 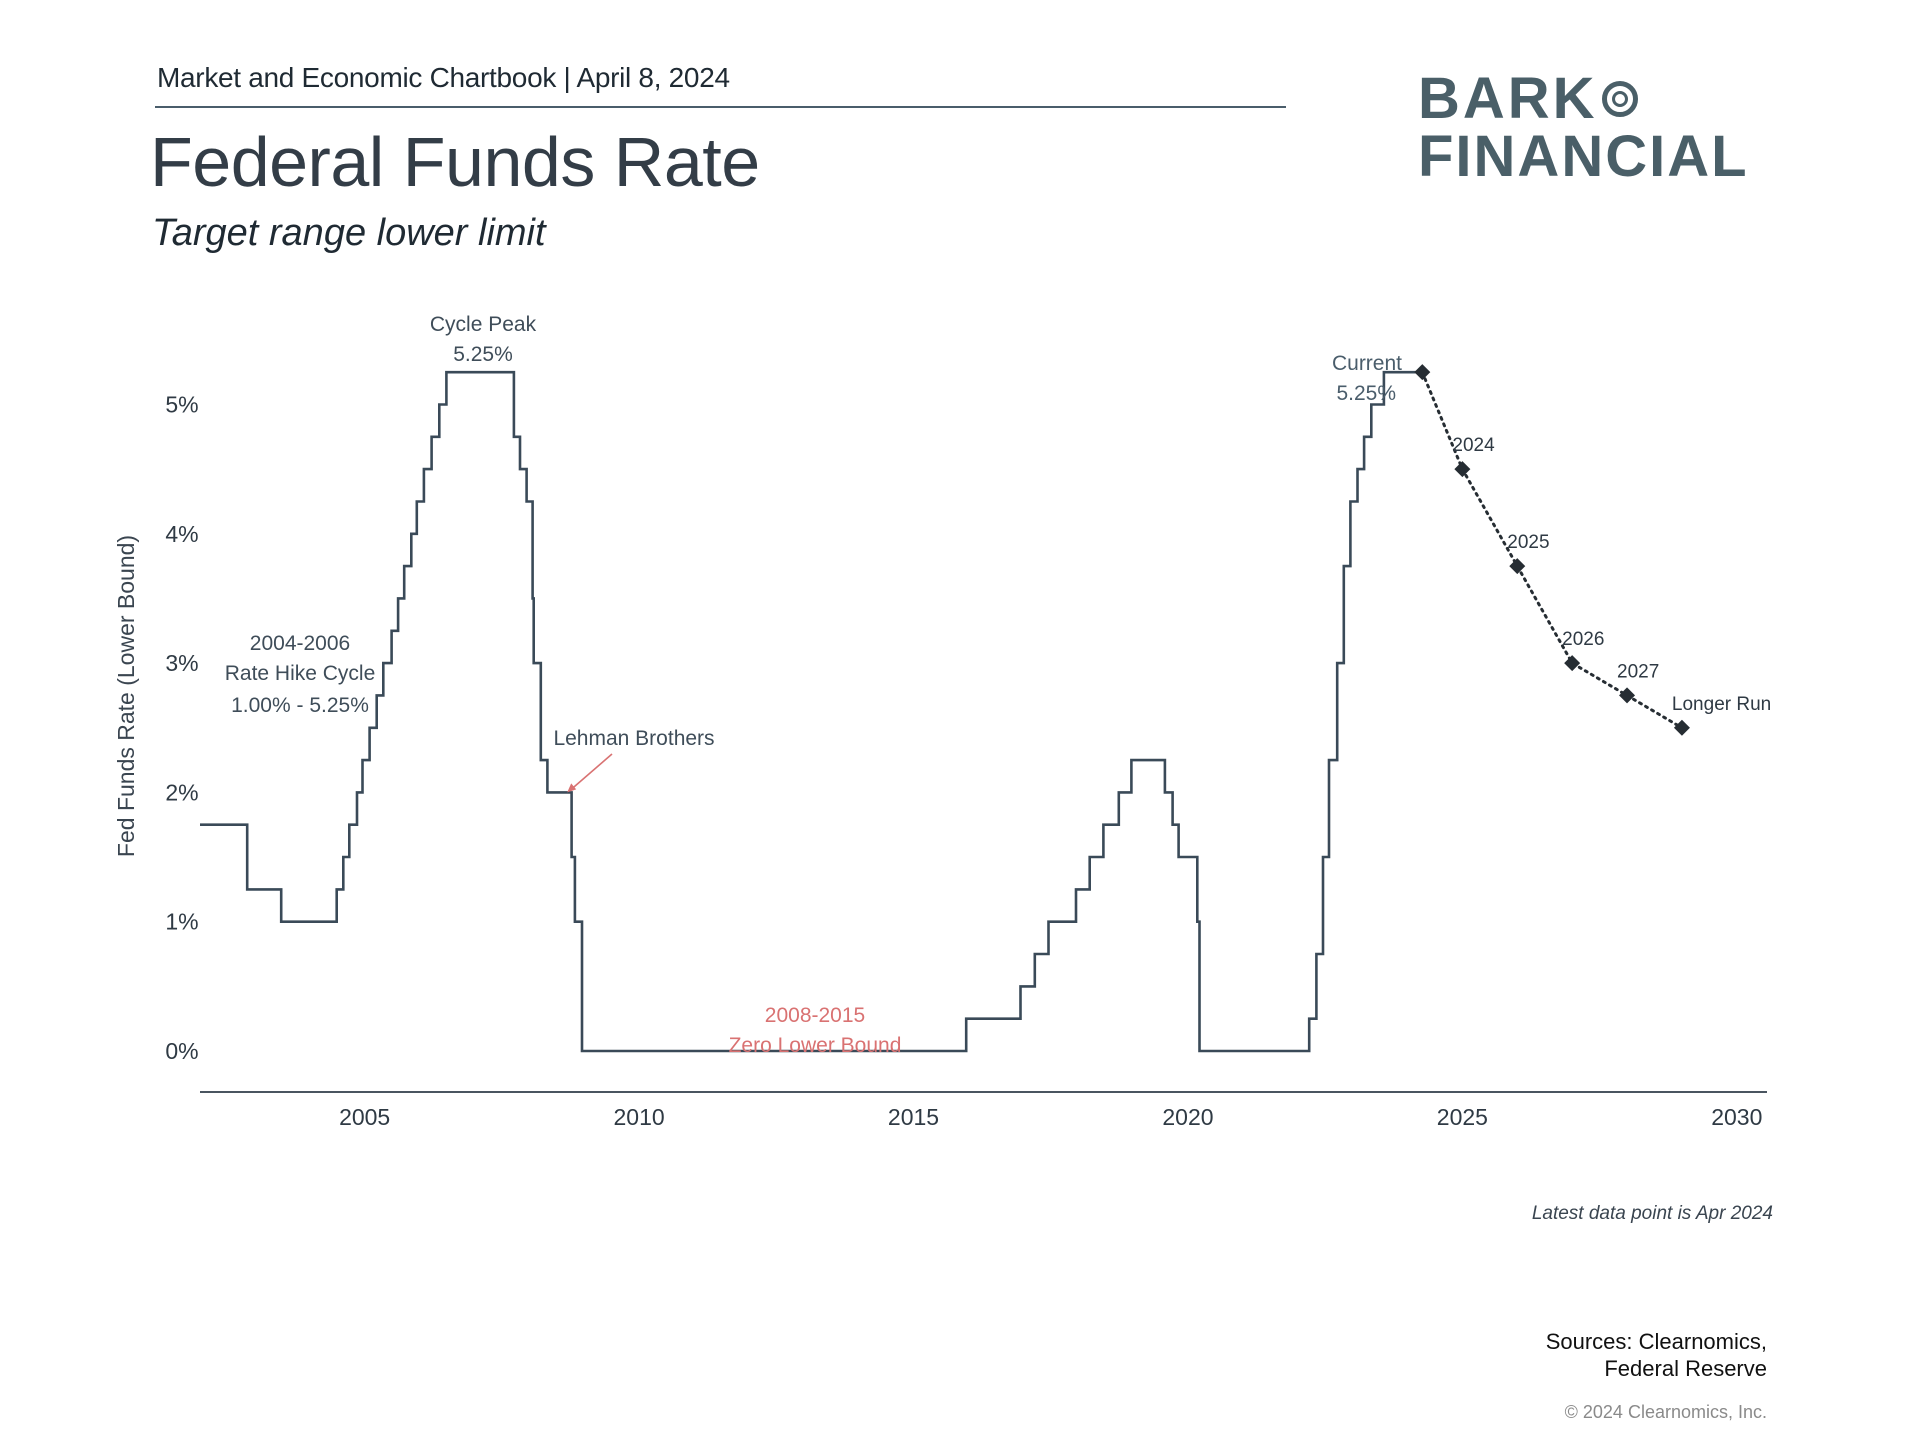 I want to click on current-label: Current, so click(x=1367, y=363).